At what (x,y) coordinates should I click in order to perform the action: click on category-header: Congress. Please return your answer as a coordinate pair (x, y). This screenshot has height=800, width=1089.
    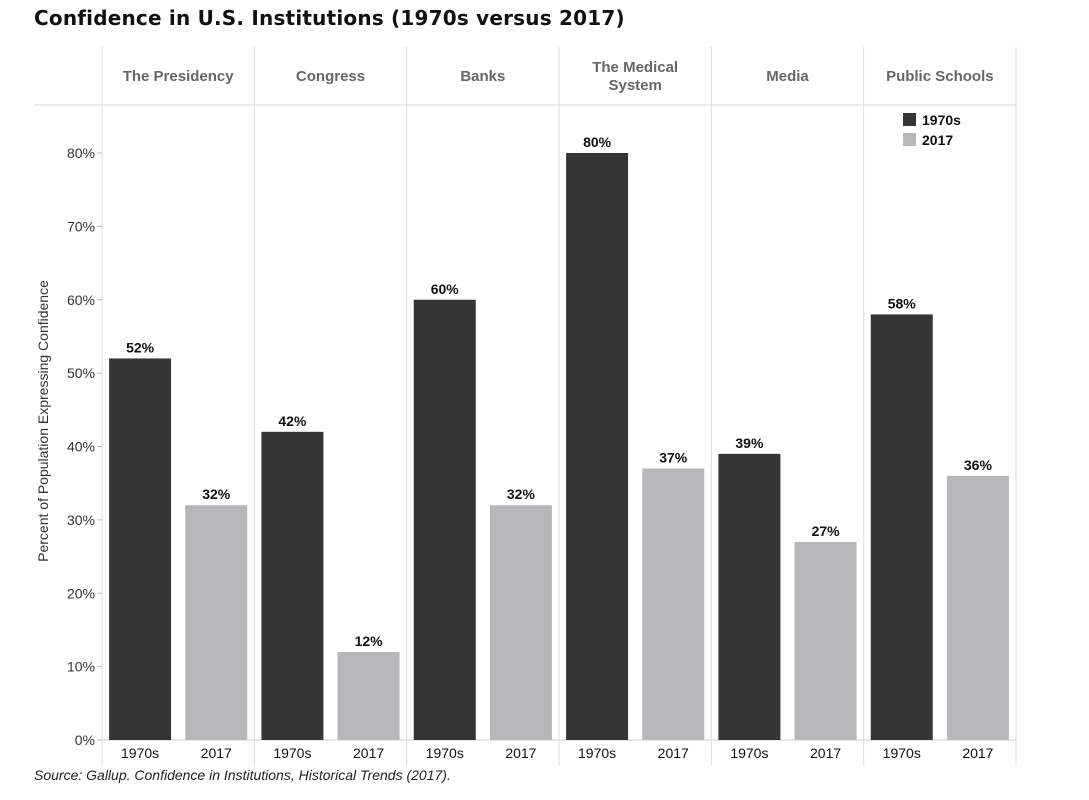
    Looking at the image, I should click on (330, 76).